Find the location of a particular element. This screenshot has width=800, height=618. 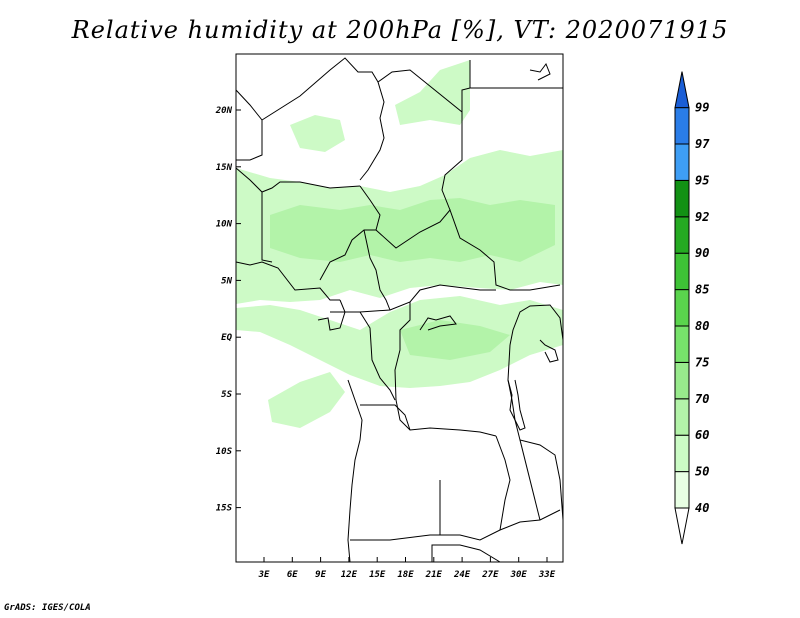

lon-tick-label: 6E is located at coordinates (292, 575).